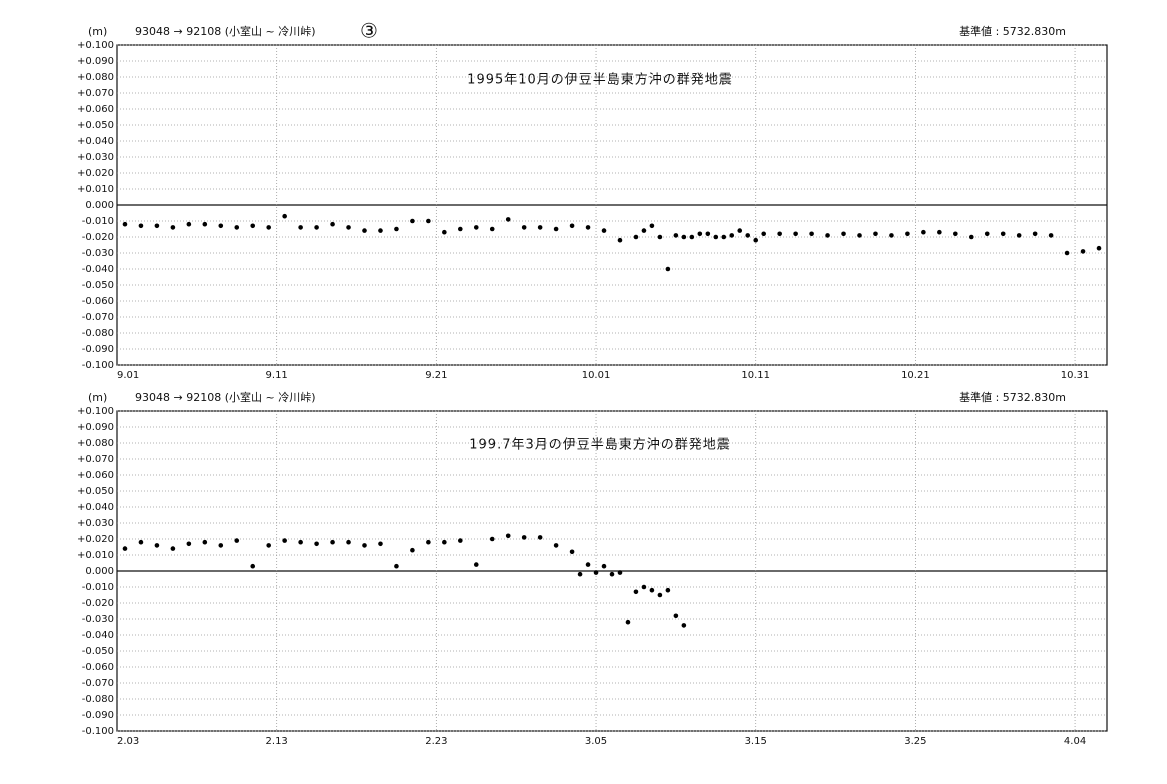  What do you see at coordinates (1075, 375) in the screenshot?
I see `x-tick-label: 10.31` at bounding box center [1075, 375].